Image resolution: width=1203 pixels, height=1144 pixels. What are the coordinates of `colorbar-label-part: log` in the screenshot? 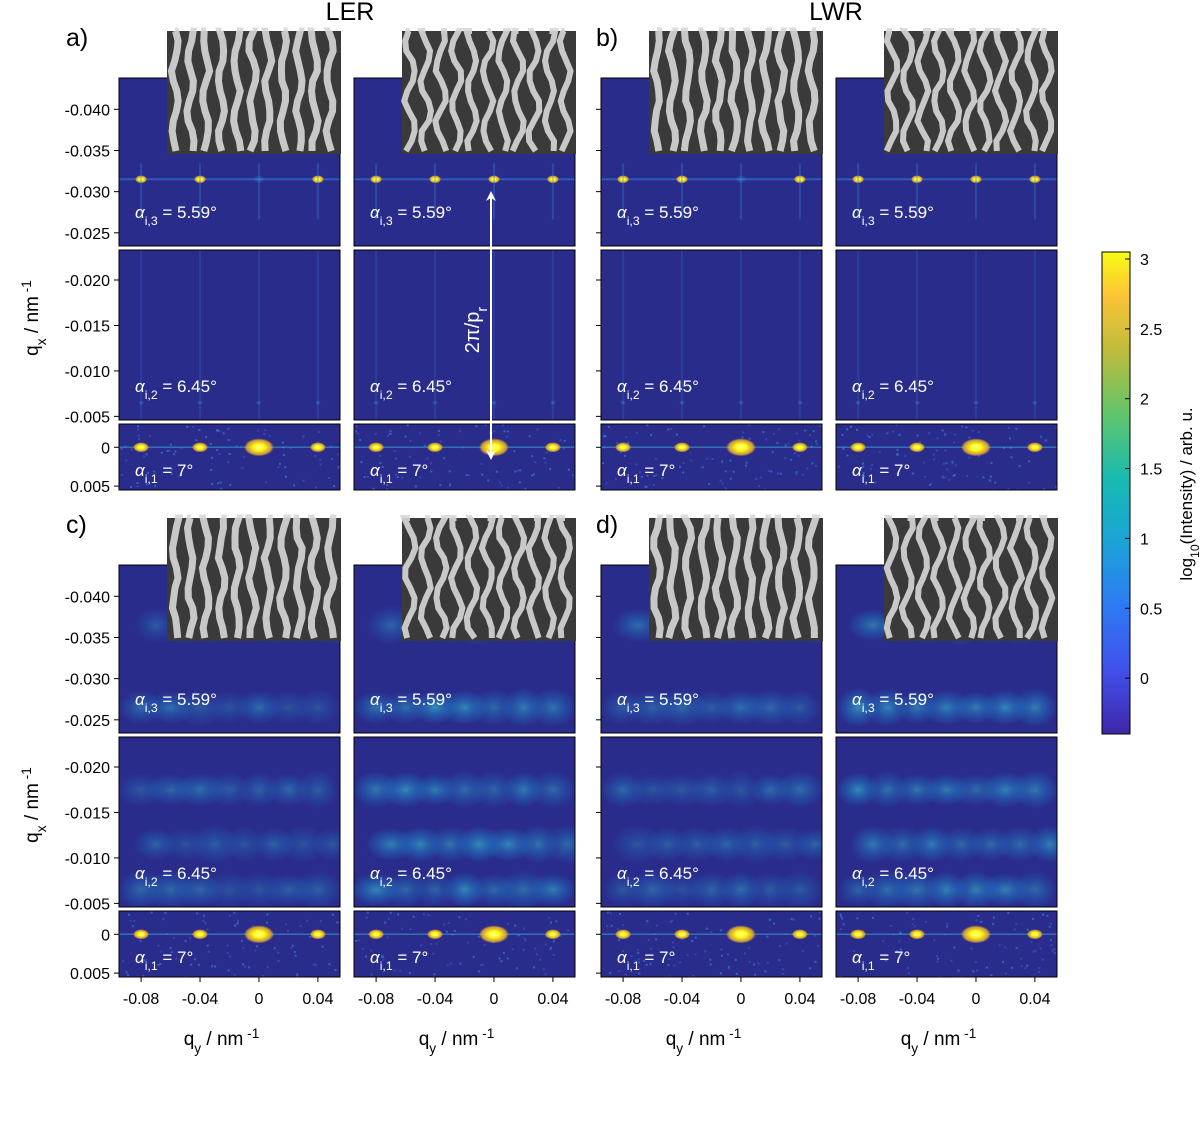 It's located at (1186, 569).